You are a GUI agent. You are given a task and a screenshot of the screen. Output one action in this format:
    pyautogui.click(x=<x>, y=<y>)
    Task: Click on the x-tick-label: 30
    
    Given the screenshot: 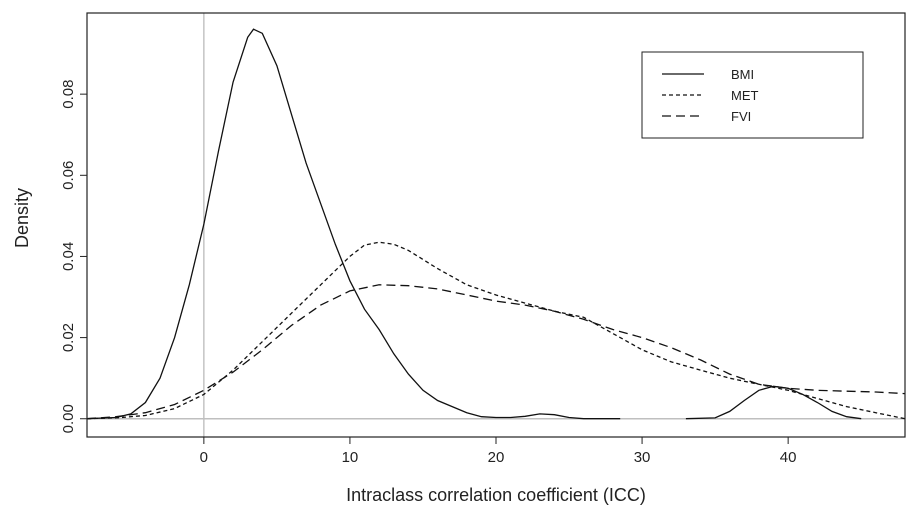 What is the action you would take?
    pyautogui.click(x=642, y=457)
    